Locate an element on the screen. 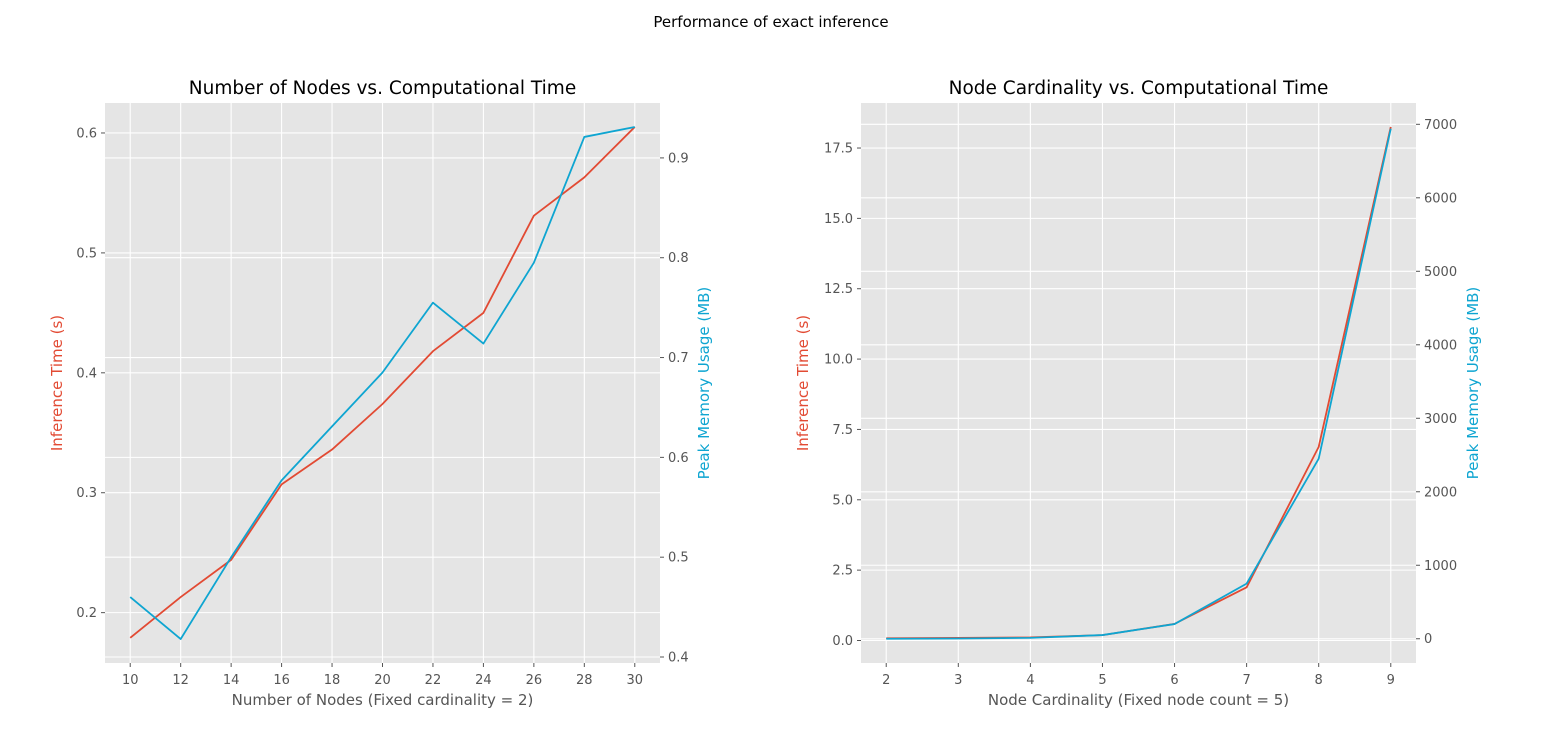  x-tick-label: 16 is located at coordinates (281, 680).